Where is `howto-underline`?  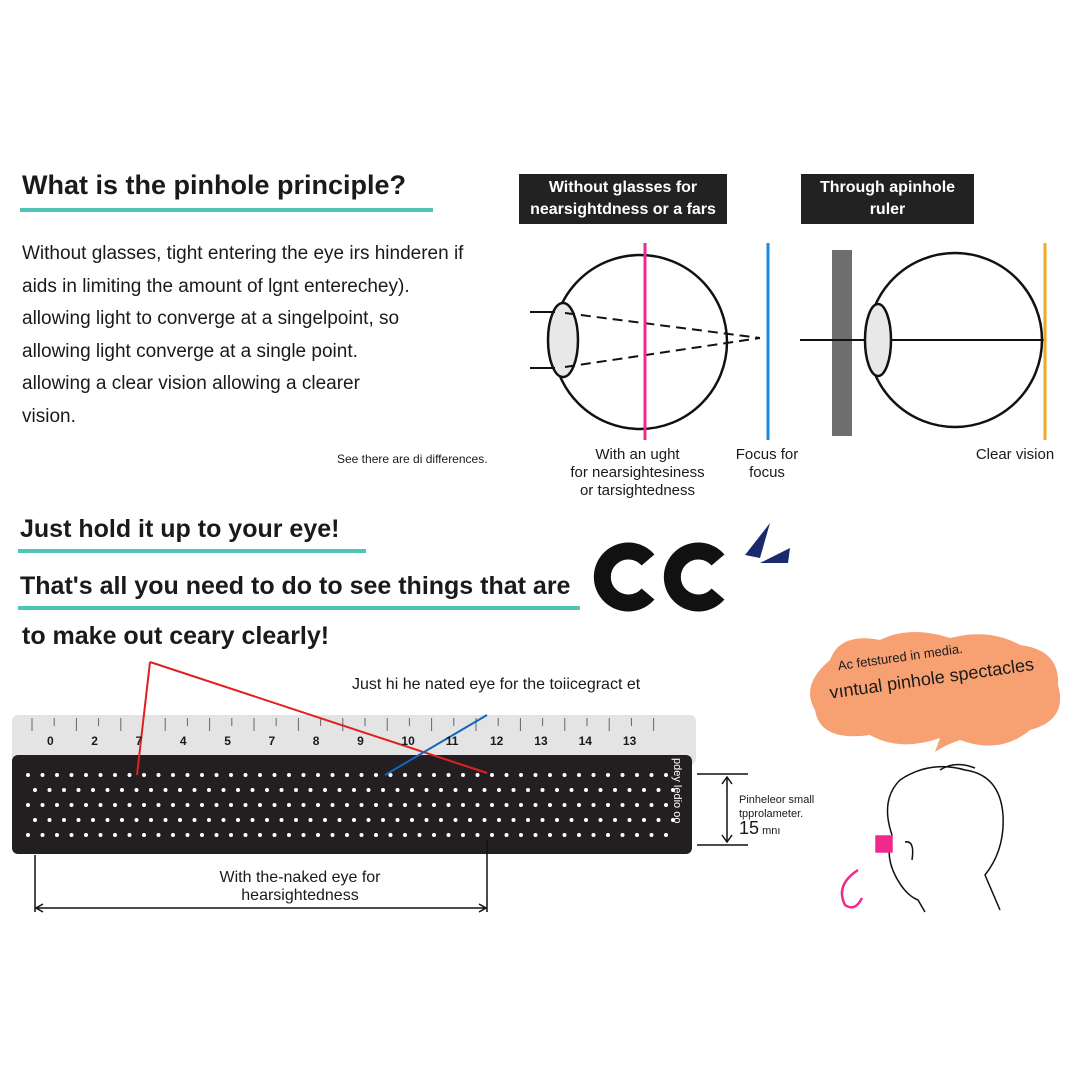
howto-underline is located at coordinates (192, 551).